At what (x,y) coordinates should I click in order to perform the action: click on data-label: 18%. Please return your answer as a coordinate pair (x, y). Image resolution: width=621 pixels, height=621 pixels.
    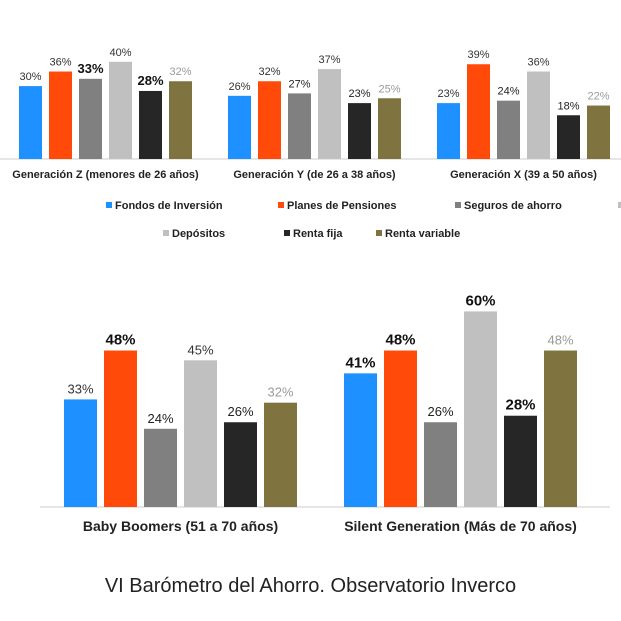
    Looking at the image, I should click on (568, 106).